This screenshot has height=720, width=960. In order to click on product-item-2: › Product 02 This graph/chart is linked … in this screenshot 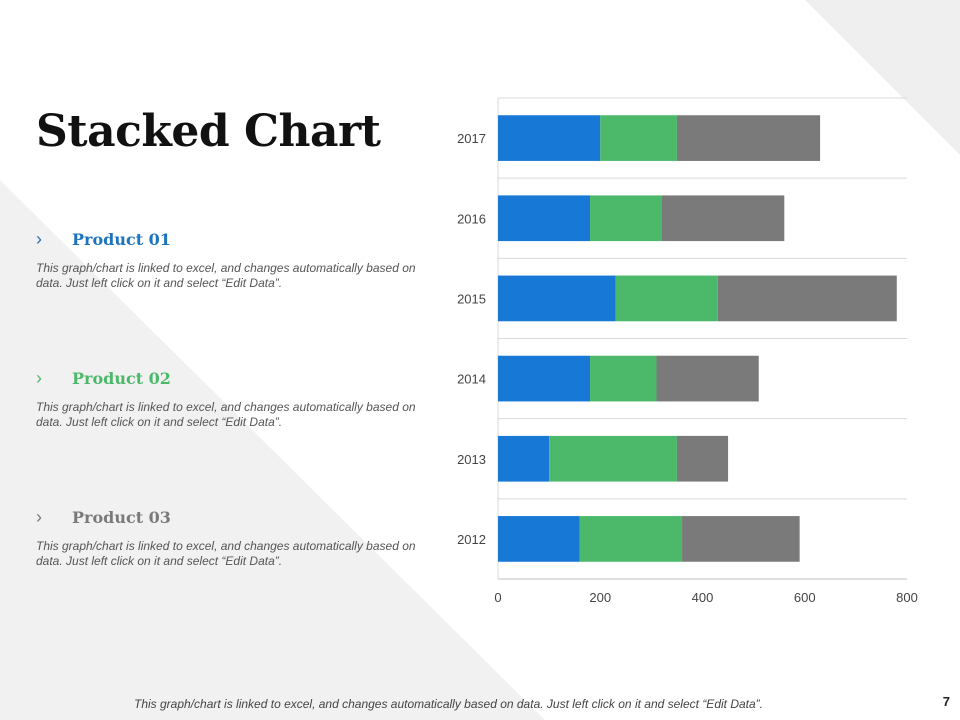, I will do `click(226, 398)`.